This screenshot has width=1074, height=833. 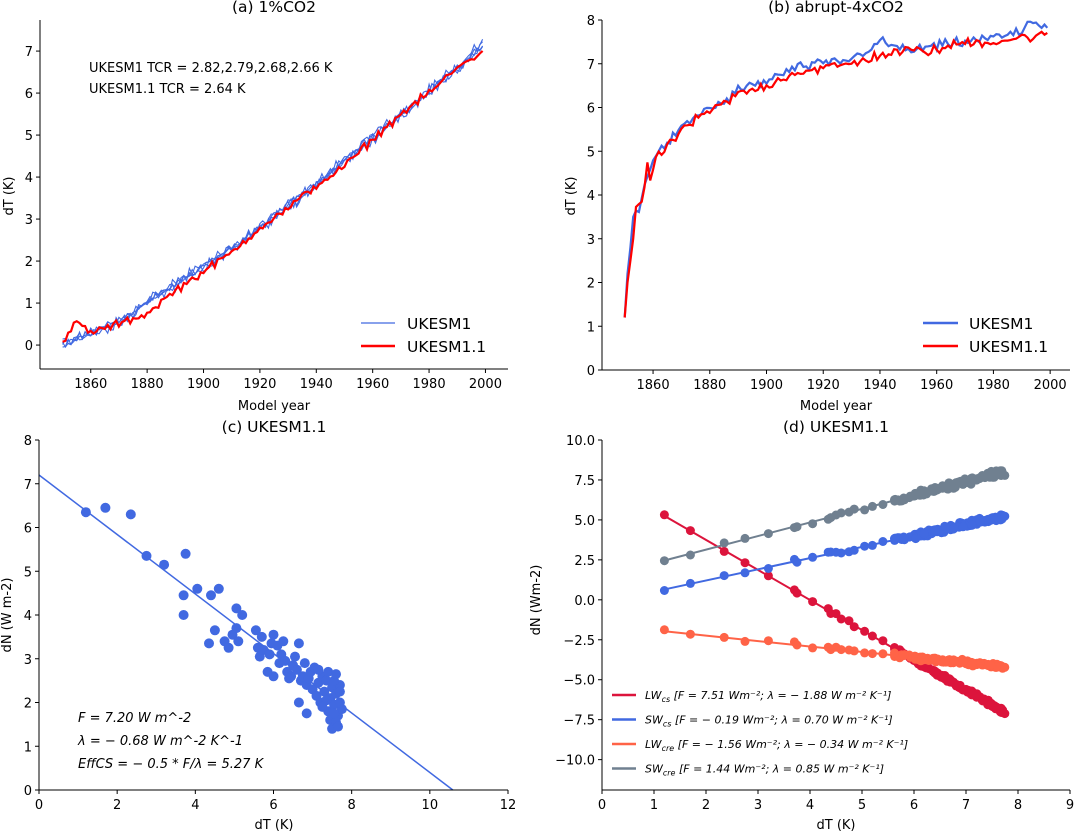 What do you see at coordinates (28, 572) in the screenshot?
I see `panel-c-y-tick-label: 5` at bounding box center [28, 572].